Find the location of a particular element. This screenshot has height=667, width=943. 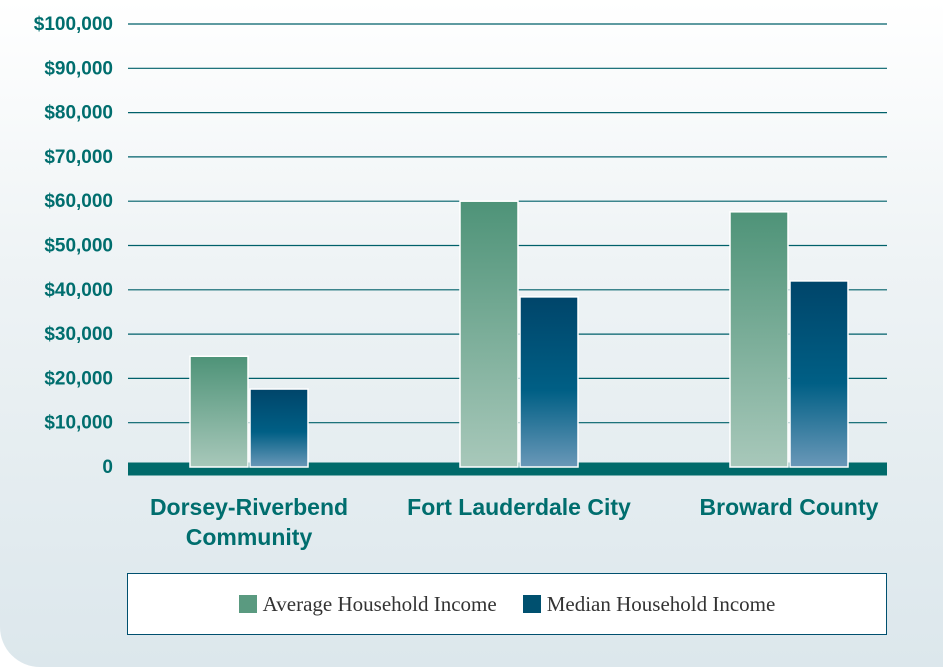

y-tick-label: $80,000 is located at coordinates (78, 113).